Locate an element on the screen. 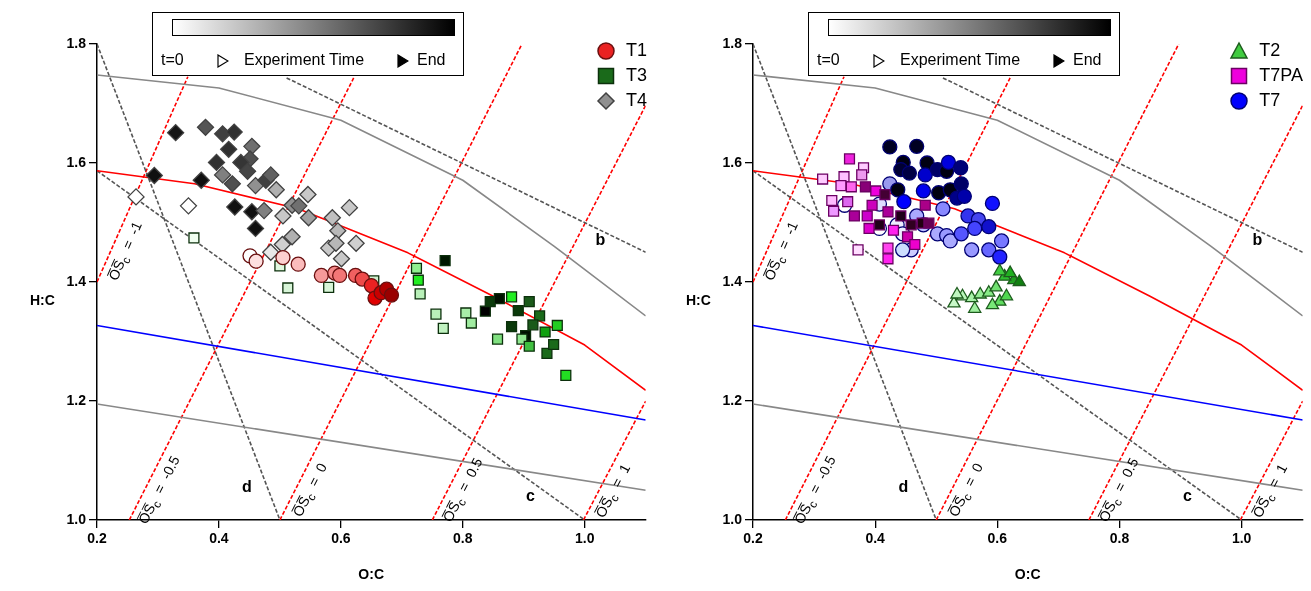  legend-label: T1 is located at coordinates (636, 50).